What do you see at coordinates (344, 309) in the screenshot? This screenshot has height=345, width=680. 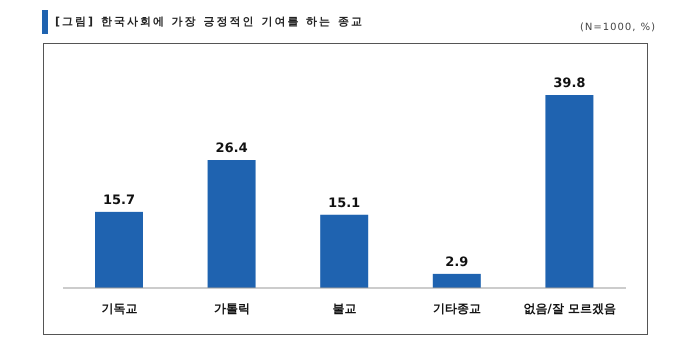 I see `x-tick-label: 불교` at bounding box center [344, 309].